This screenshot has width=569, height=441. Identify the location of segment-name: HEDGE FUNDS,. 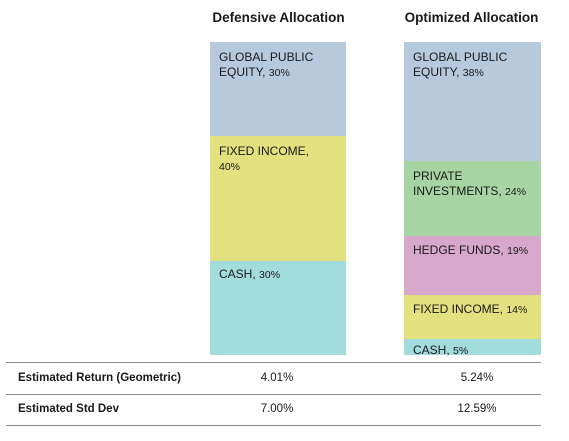
(460, 250).